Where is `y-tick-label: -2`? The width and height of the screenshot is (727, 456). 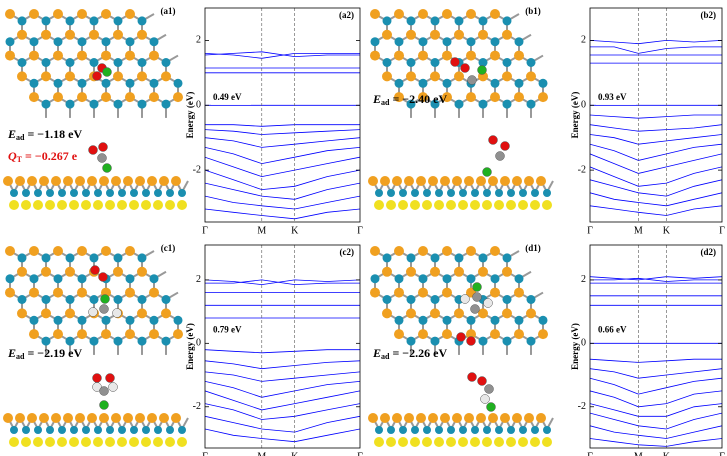 y-tick-label: -2 is located at coordinates (197, 406).